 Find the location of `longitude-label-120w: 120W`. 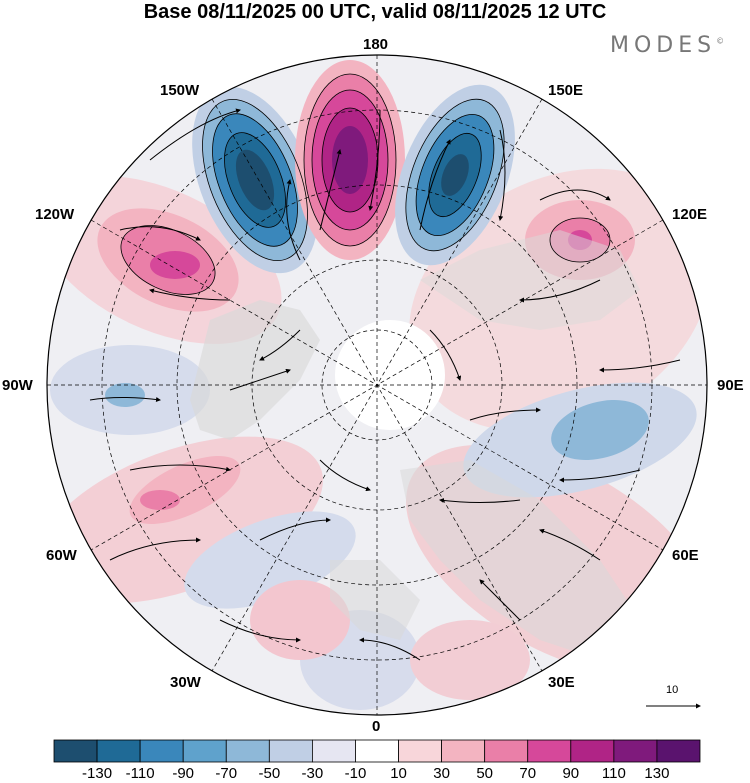

longitude-label-120w: 120W is located at coordinates (55, 214).